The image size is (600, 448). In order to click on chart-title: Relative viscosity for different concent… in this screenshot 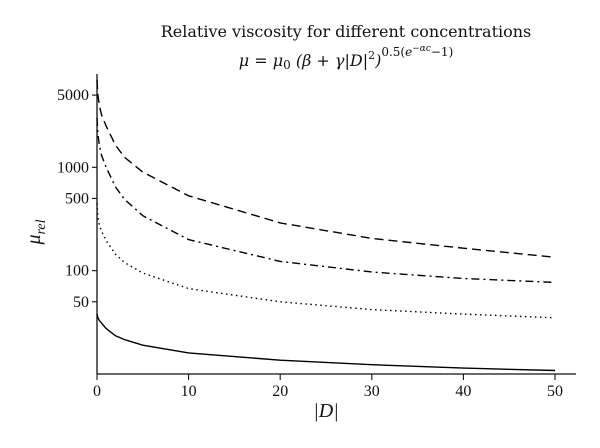, I will do `click(346, 31)`.